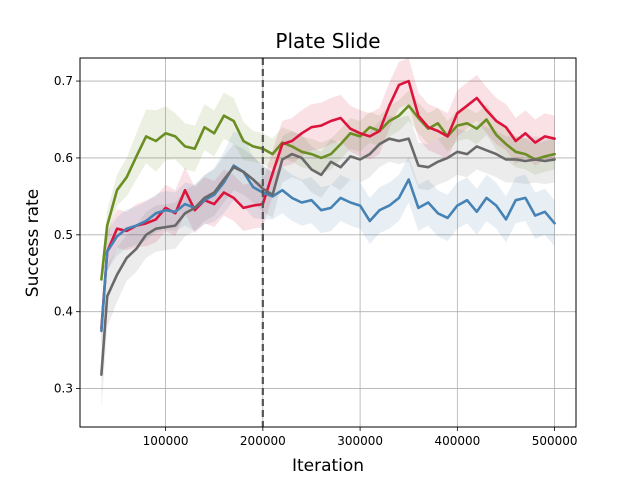  I want to click on x-tick-label: 100000, so click(166, 441).